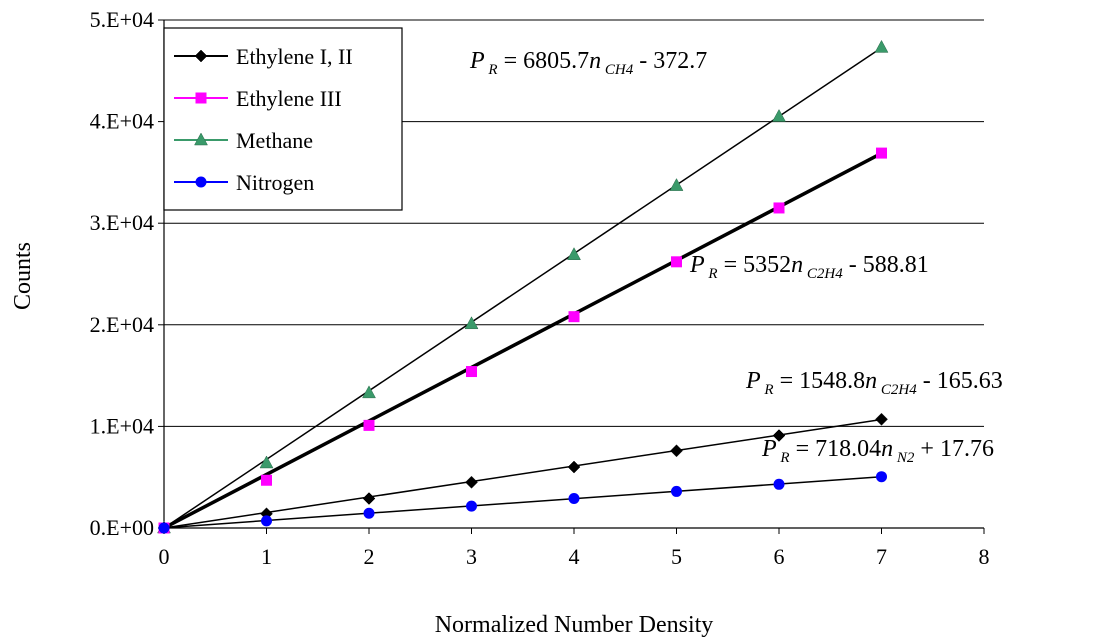 The height and width of the screenshot is (642, 1094). What do you see at coordinates (369, 556) in the screenshot?
I see `x-tick-label: 2` at bounding box center [369, 556].